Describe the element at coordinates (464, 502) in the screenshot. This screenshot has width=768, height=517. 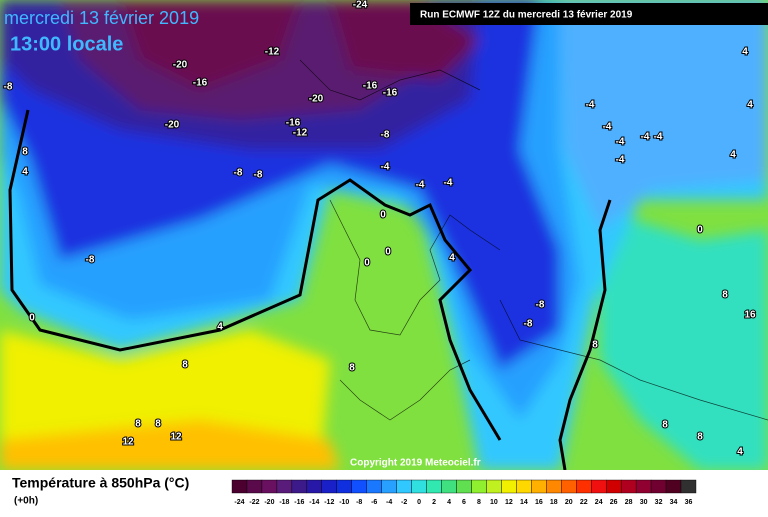
I see `colorbar-label: 6` at that location.